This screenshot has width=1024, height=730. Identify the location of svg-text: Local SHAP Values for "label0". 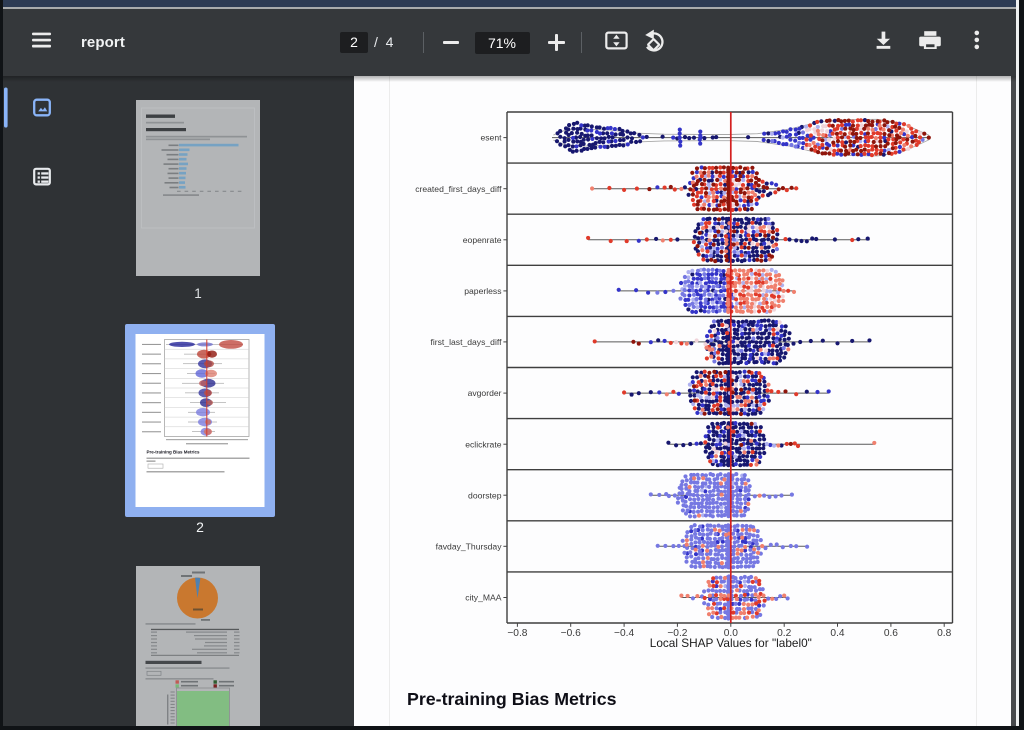
(731, 643).